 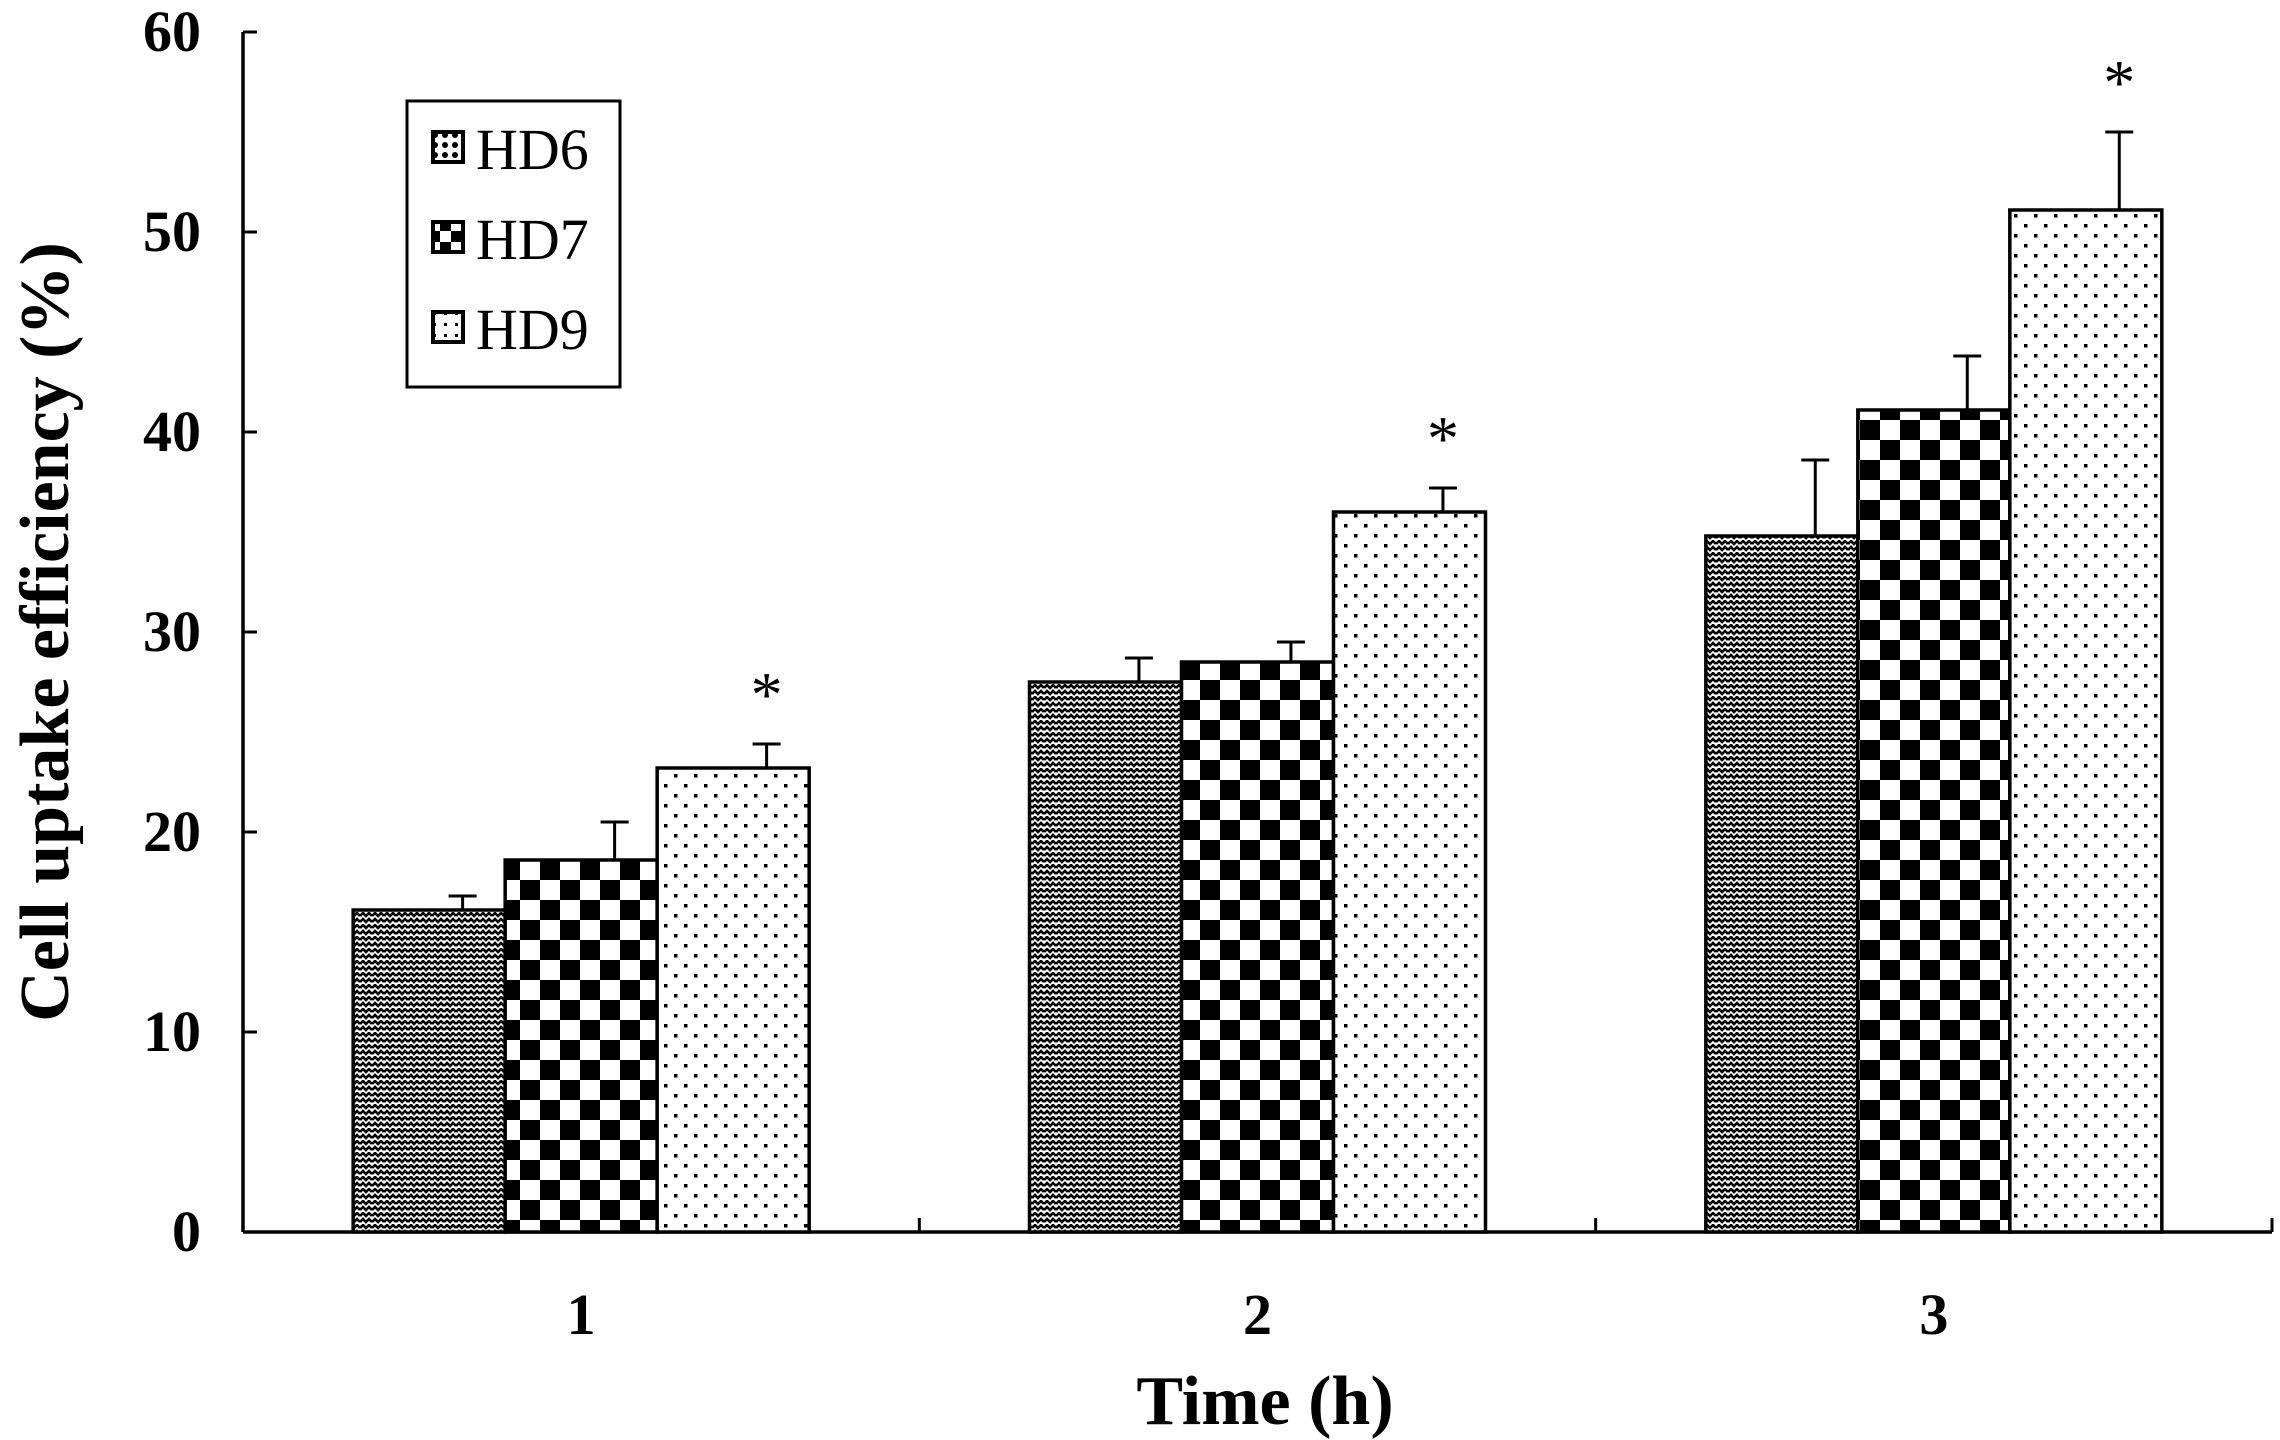 I want to click on legend: HD6 HD7 HD9, so click(x=513, y=244).